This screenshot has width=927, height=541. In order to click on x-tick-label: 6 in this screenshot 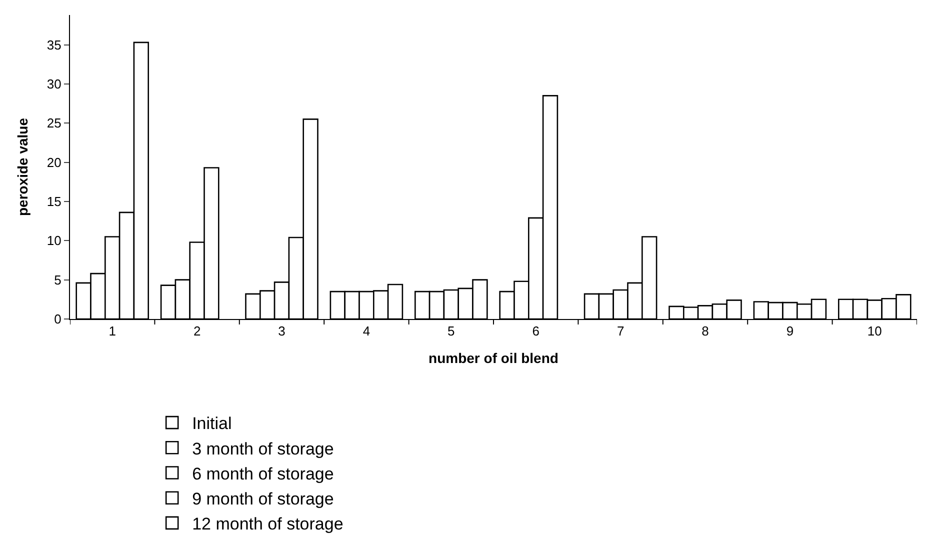, I will do `click(536, 331)`.